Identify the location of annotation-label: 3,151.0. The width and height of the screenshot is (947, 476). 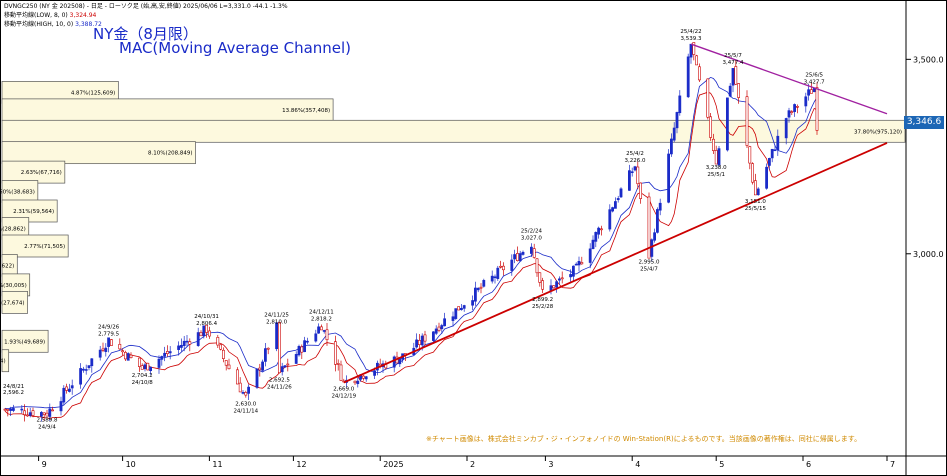
(755, 202).